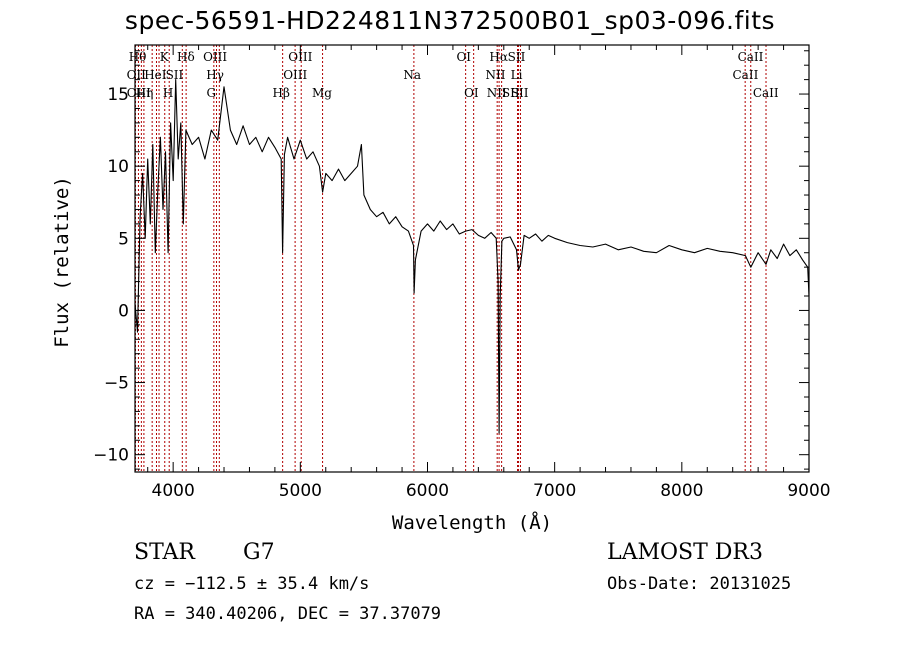  I want to click on y-tick-label: 10, so click(118, 167).